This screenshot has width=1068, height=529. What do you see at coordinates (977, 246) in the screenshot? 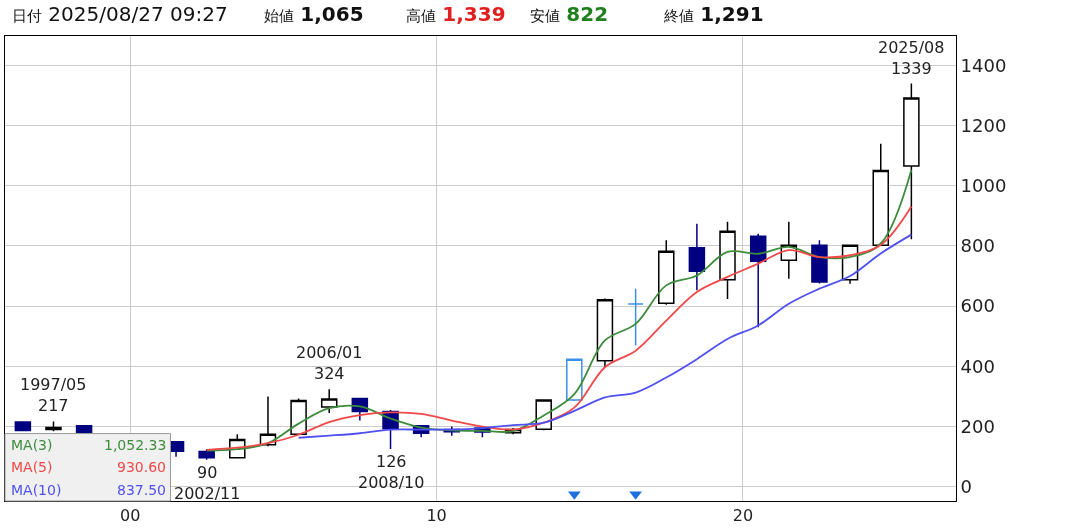
I see `y-tick-label: 800` at bounding box center [977, 246].